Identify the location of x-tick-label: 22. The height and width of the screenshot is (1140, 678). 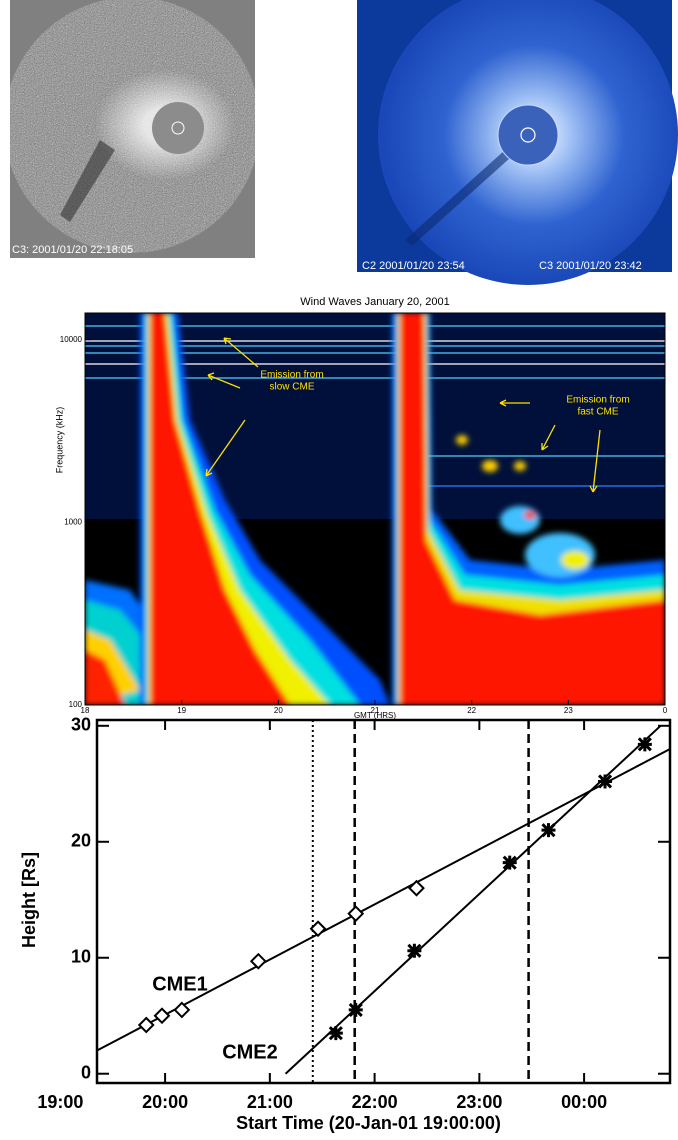
(471, 710).